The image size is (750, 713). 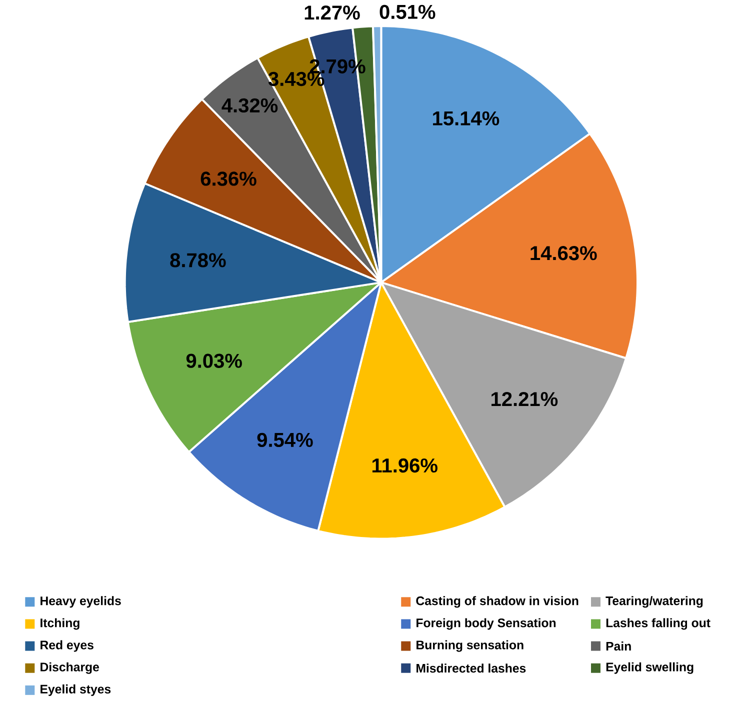 I want to click on legend-label: Pain, so click(x=618, y=646).